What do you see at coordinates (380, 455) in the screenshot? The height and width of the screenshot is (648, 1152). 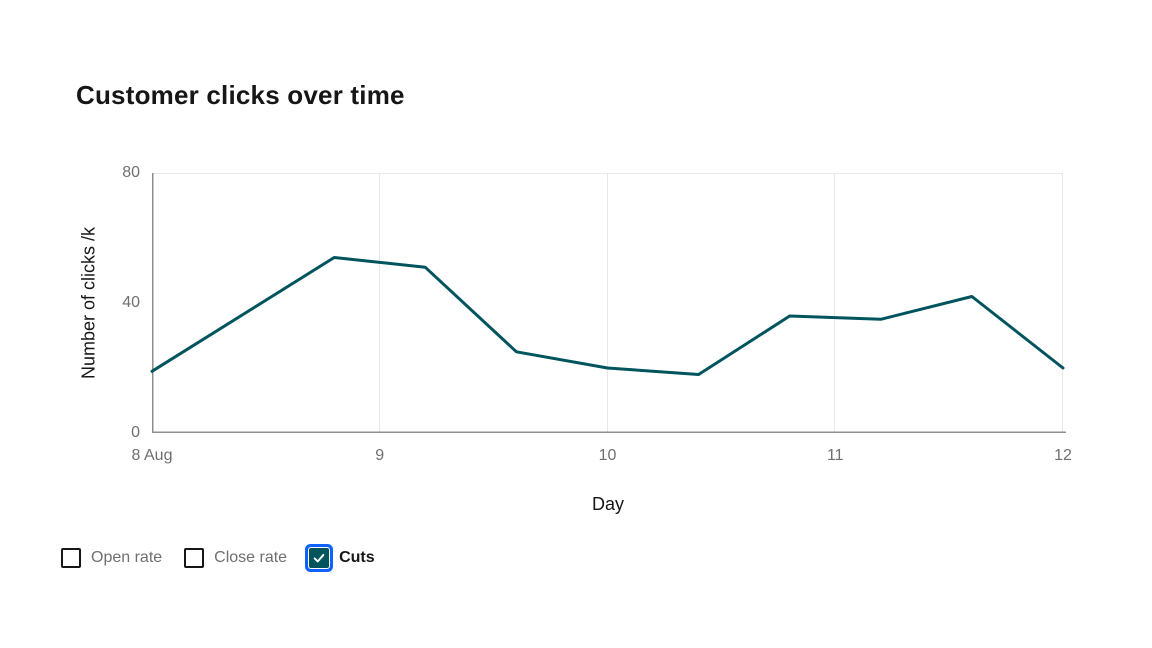 I see `x-tick-label: 9` at bounding box center [380, 455].